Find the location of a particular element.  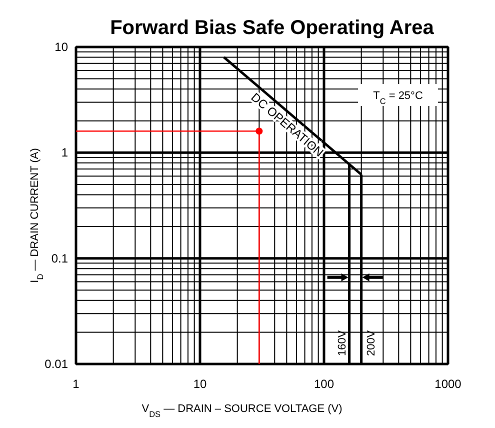

x-axis-title: V$_{DS}$ — DRAIN – SOURCE VOLTAGE (V) is located at coordinates (242, 410).